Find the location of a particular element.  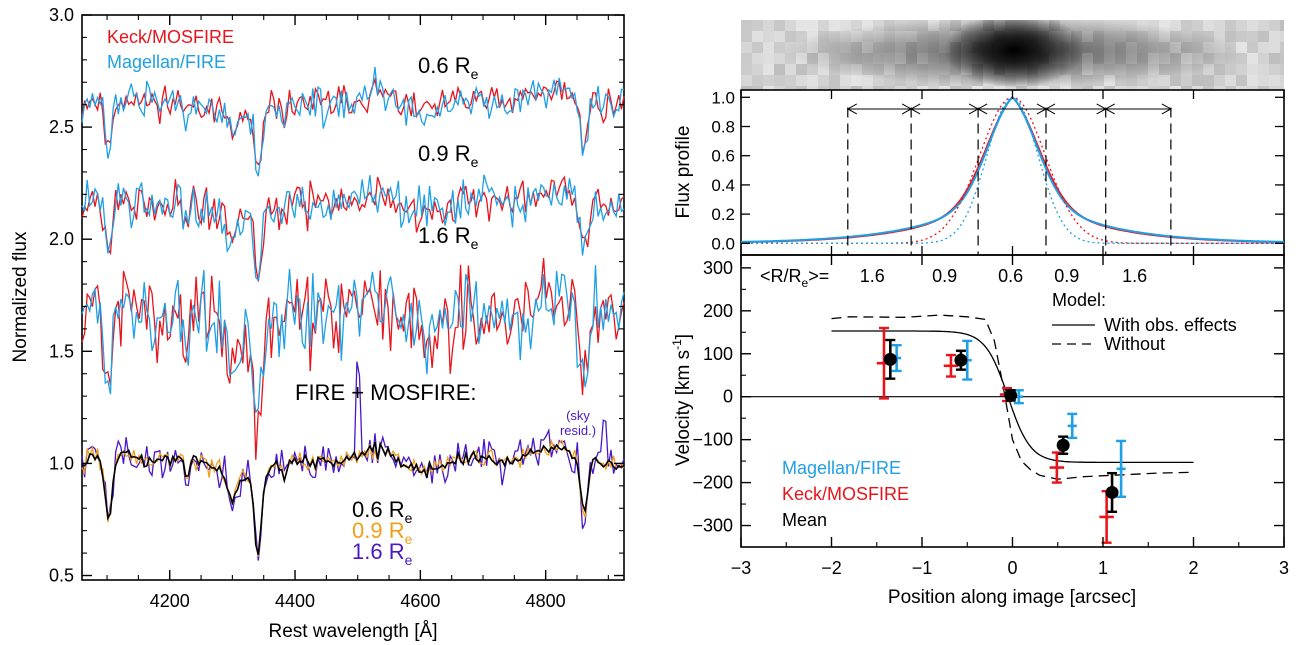

rot-x-tick-label: 2 is located at coordinates (1193, 568).